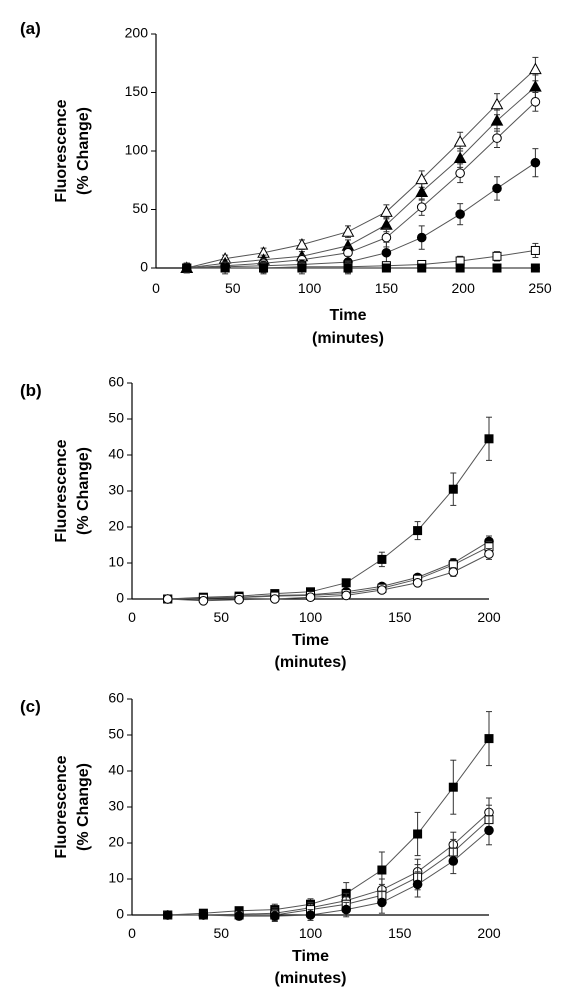 This screenshot has width=564, height=1000. I want to click on data-series-square-open, so click(328, 862).